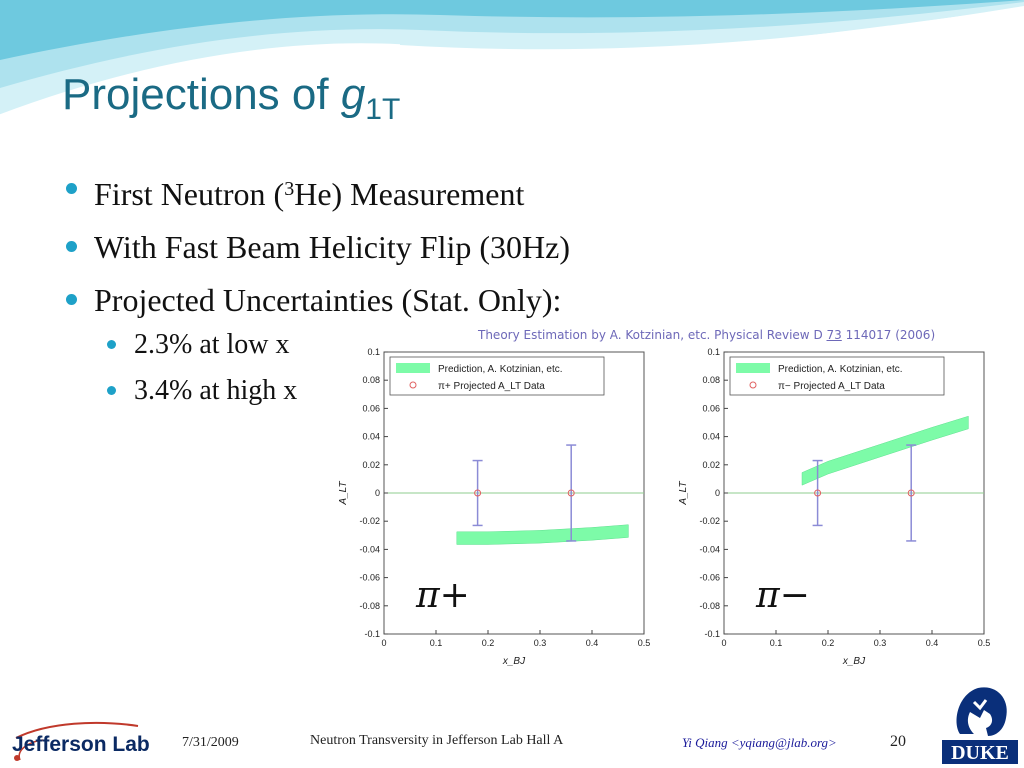 The image size is (1024, 768). What do you see at coordinates (289, 189) in the screenshot?
I see `bullet-superscript: 3` at bounding box center [289, 189].